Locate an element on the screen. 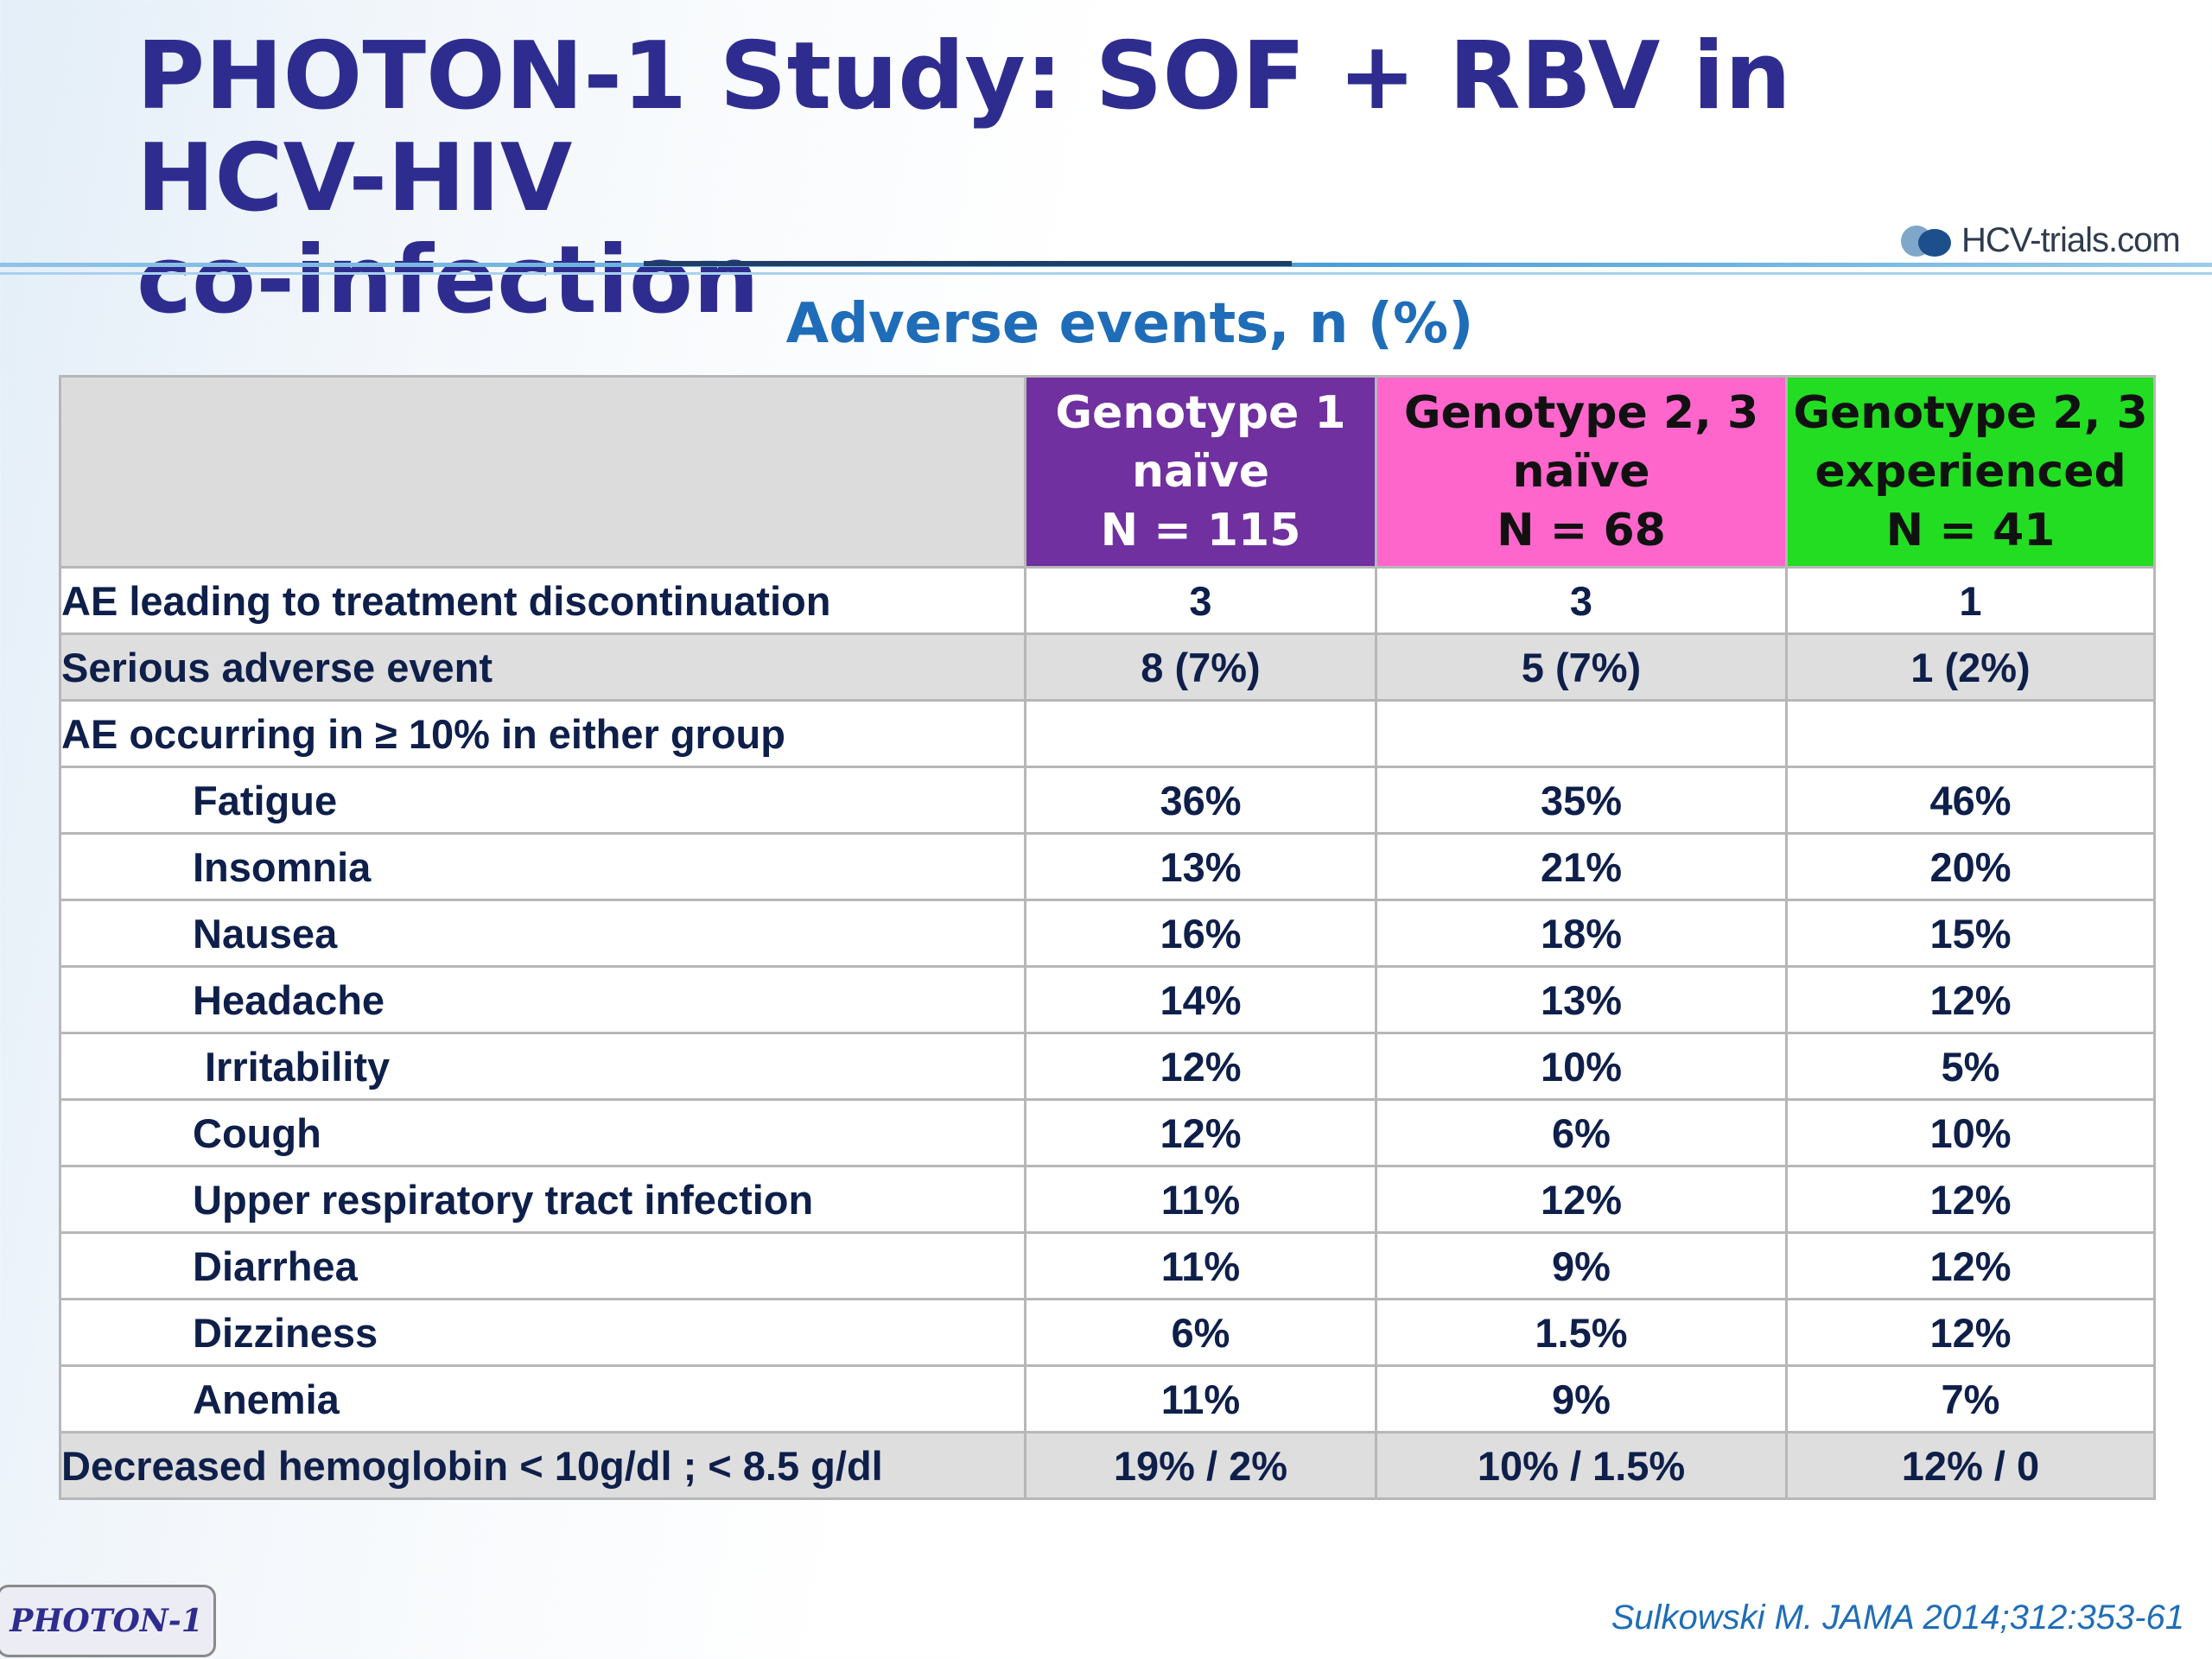 The image size is (2212, 1659). cell-value: 36% is located at coordinates (1200, 800).